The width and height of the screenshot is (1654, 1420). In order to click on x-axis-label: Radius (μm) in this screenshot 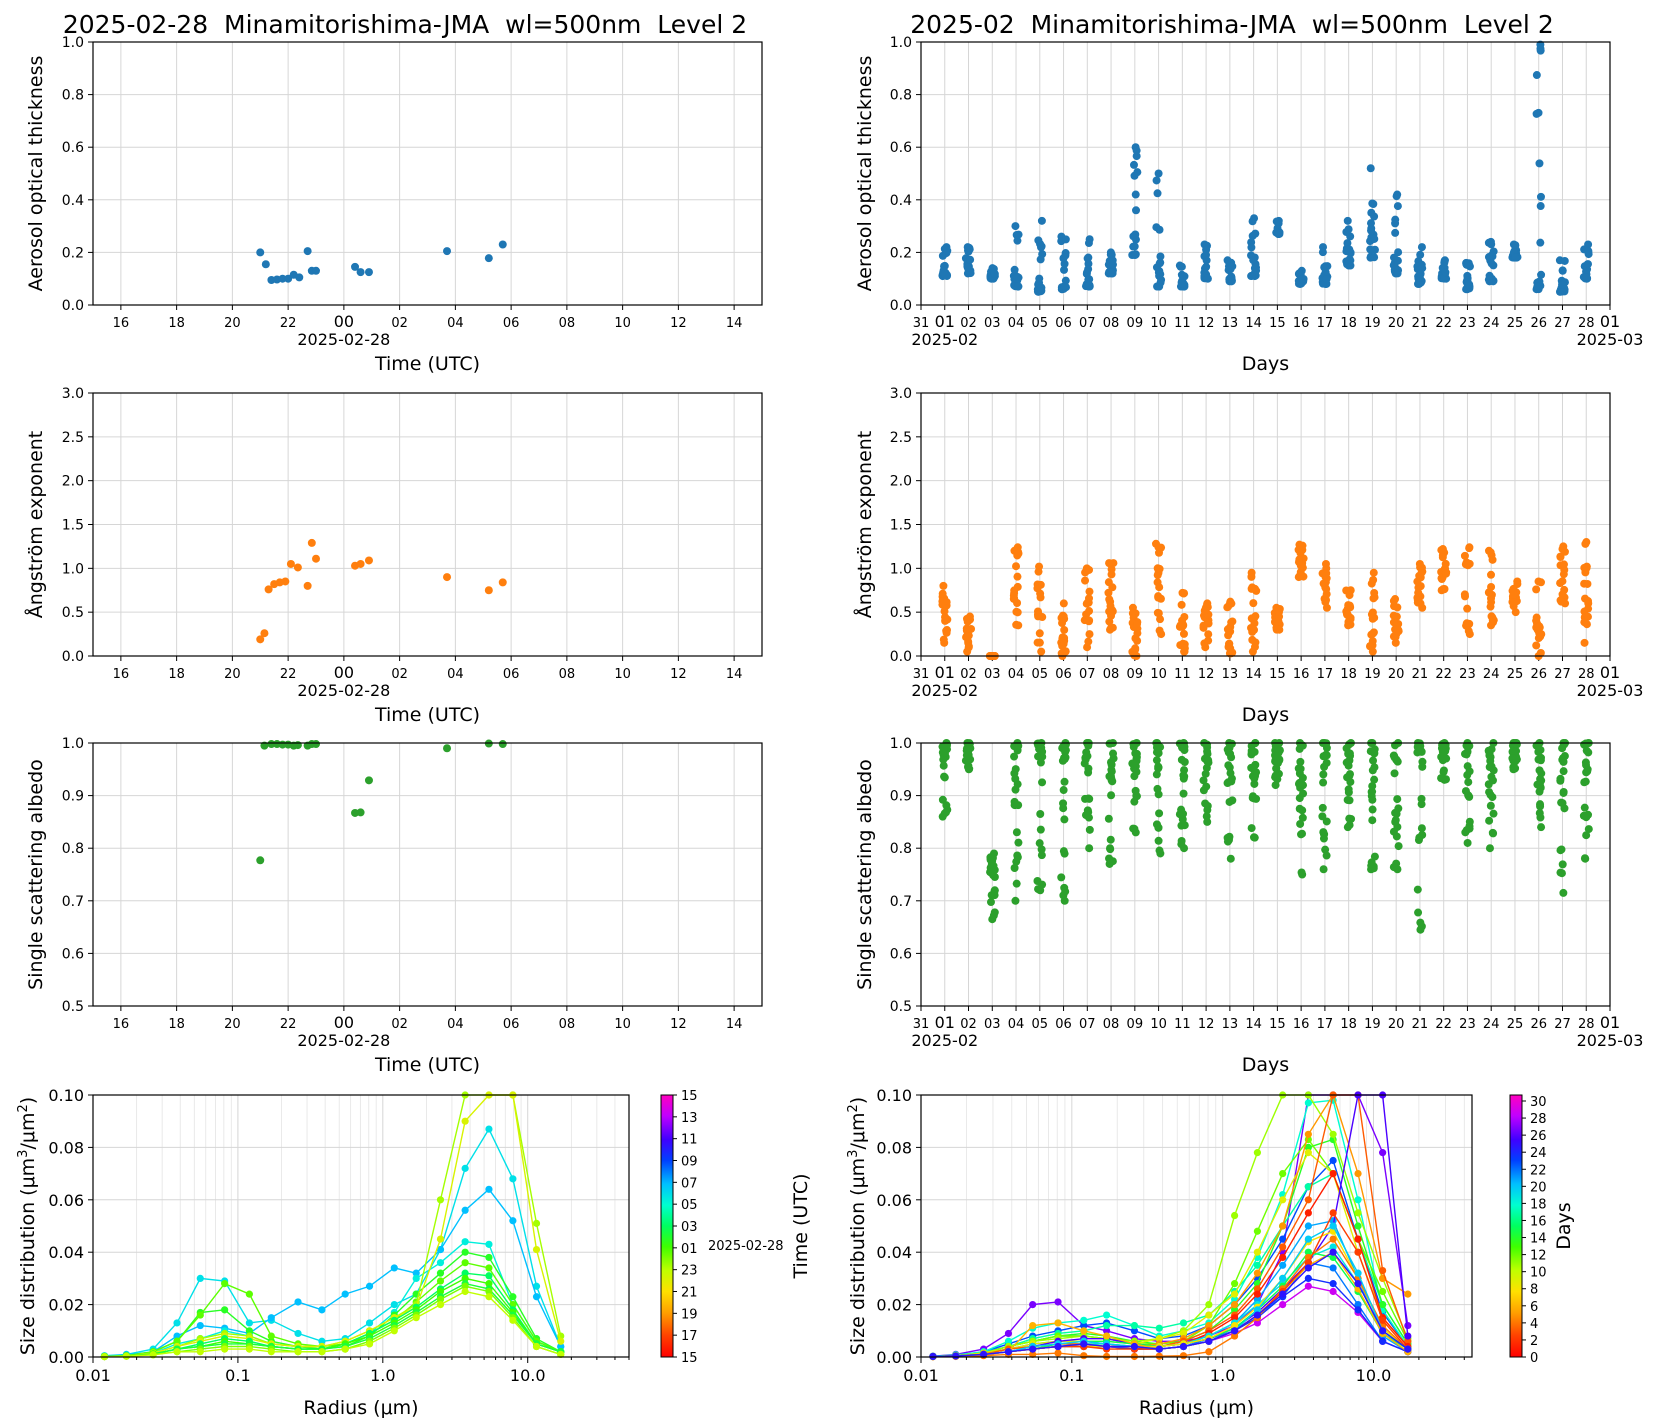, I will do `click(1196, 1408)`.